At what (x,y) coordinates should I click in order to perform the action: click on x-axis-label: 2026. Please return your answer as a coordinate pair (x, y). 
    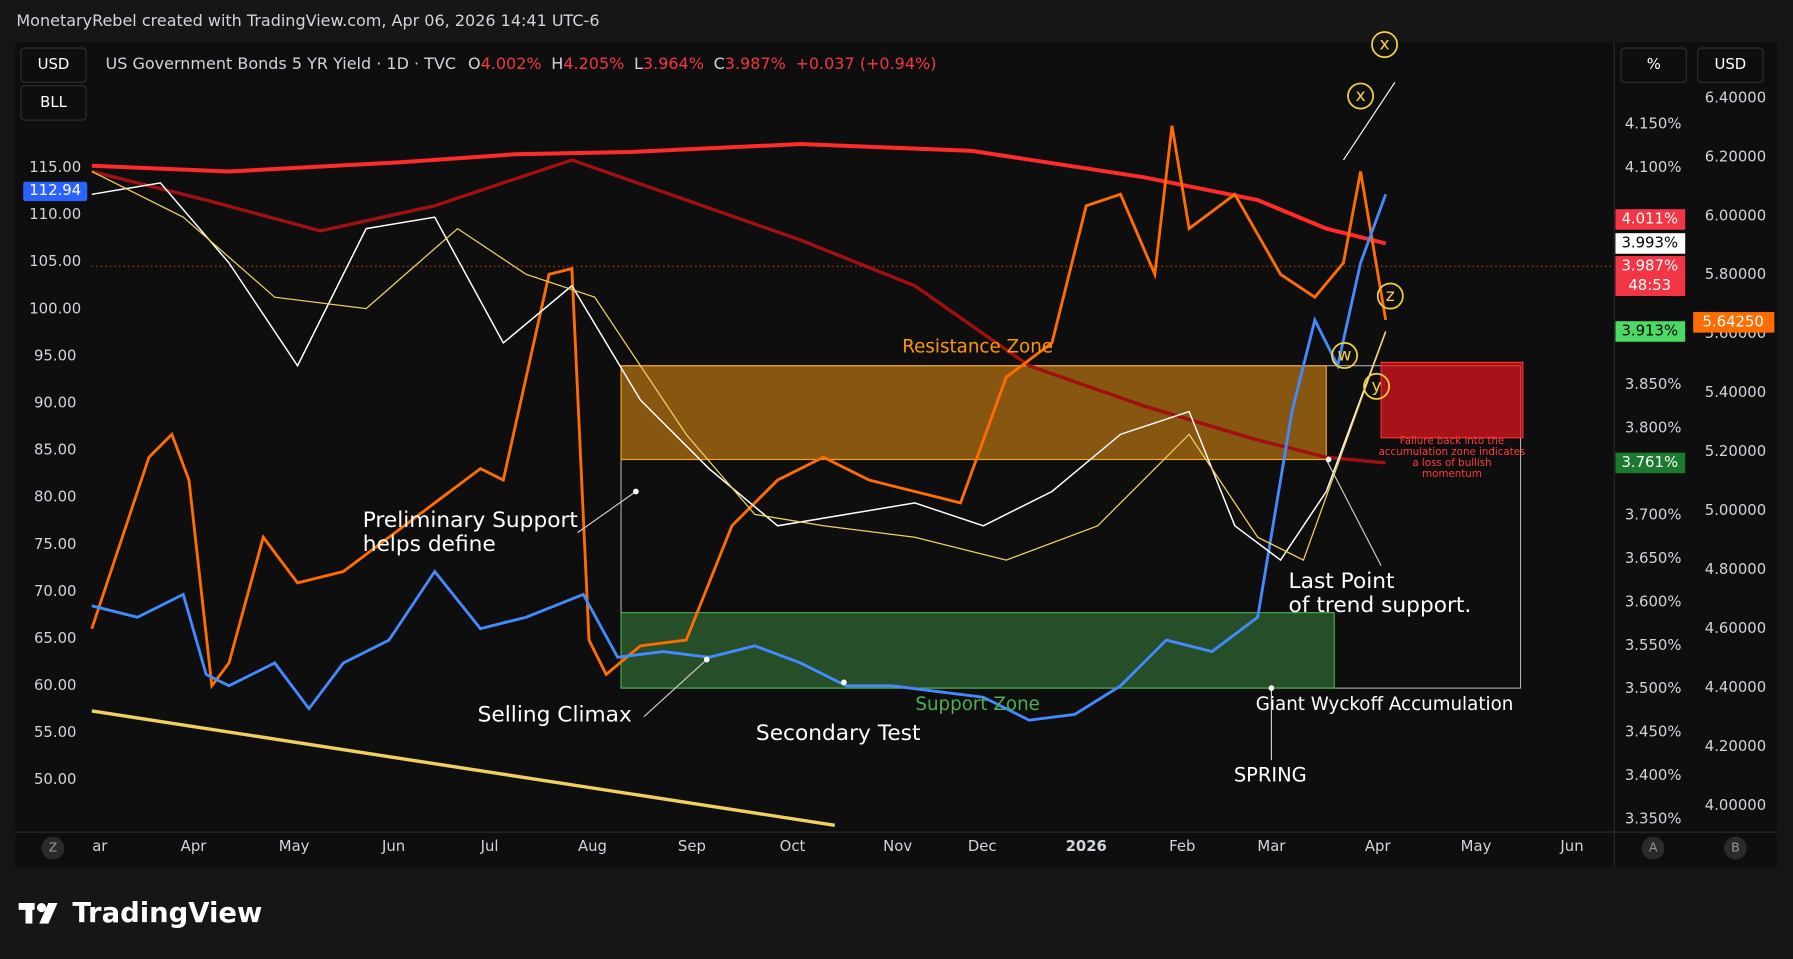
    Looking at the image, I should click on (1086, 846).